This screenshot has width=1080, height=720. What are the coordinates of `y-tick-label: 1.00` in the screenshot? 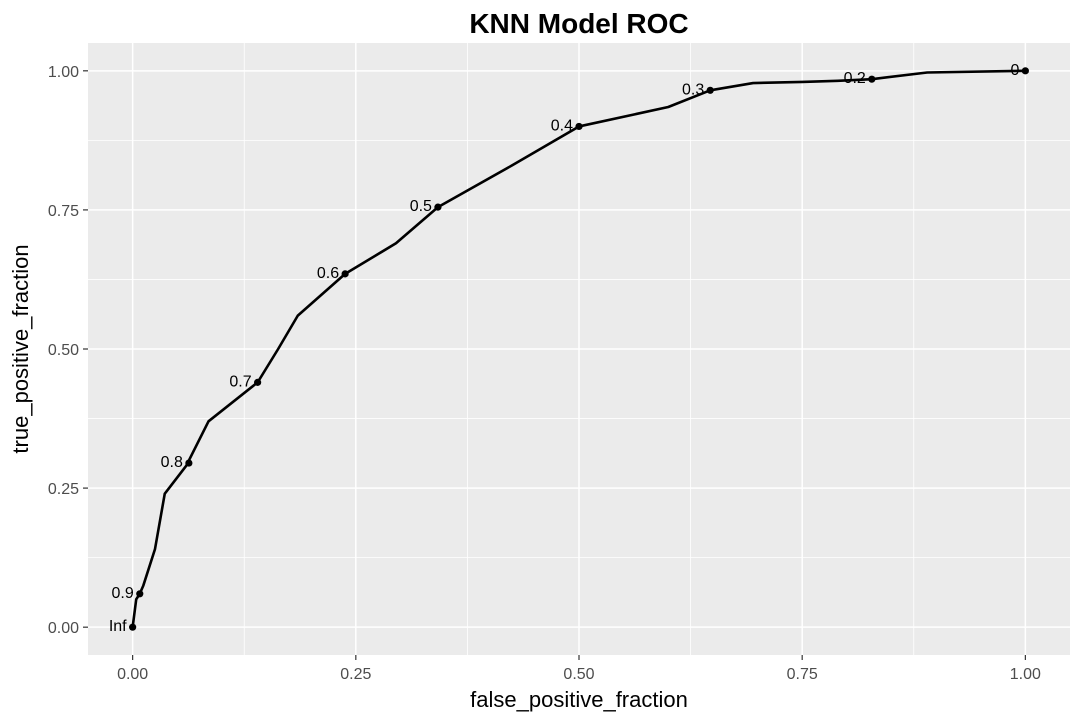 It's located at (63, 72).